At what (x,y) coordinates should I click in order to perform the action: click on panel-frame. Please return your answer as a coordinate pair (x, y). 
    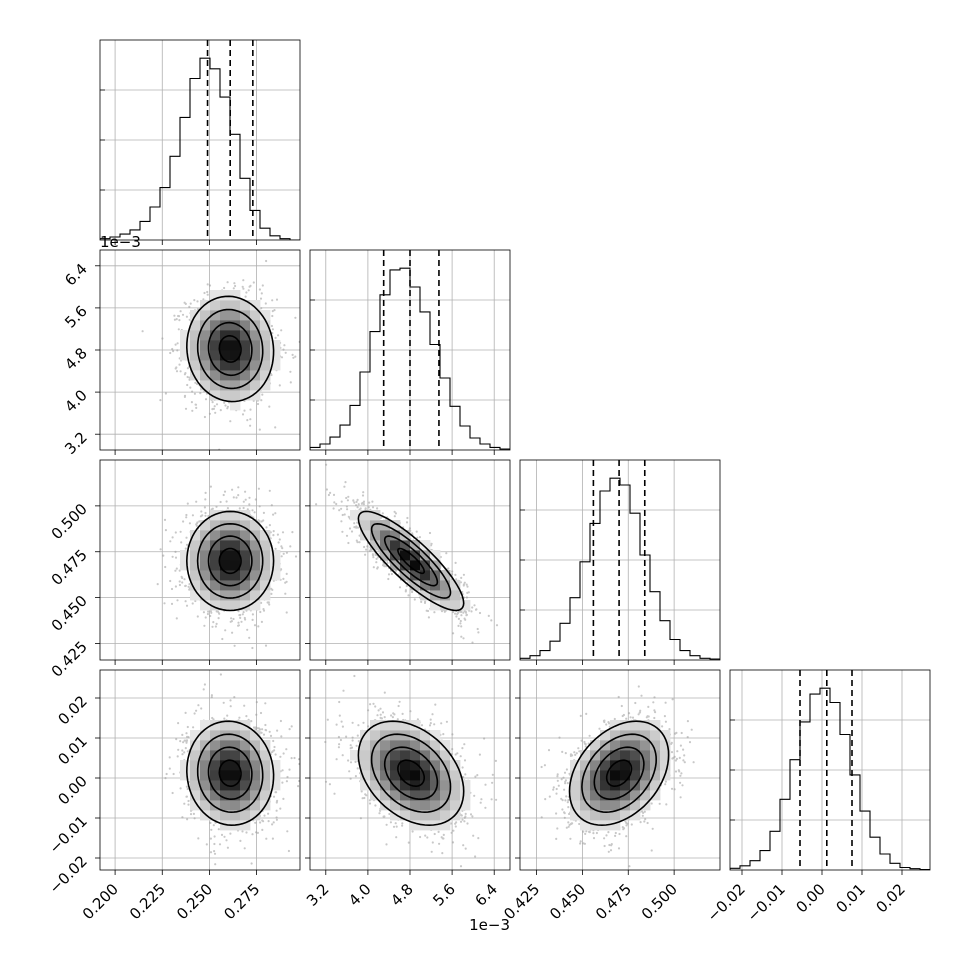
    Looking at the image, I should click on (830, 770).